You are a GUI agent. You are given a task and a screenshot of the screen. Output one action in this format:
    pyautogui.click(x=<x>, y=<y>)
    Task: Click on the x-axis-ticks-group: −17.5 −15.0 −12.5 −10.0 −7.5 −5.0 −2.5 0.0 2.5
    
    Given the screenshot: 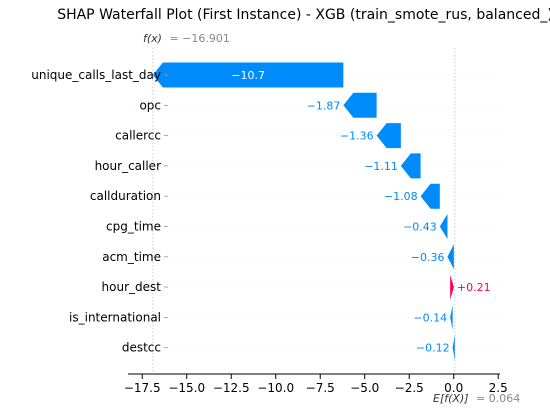 What is the action you would take?
    pyautogui.click(x=316, y=384)
    